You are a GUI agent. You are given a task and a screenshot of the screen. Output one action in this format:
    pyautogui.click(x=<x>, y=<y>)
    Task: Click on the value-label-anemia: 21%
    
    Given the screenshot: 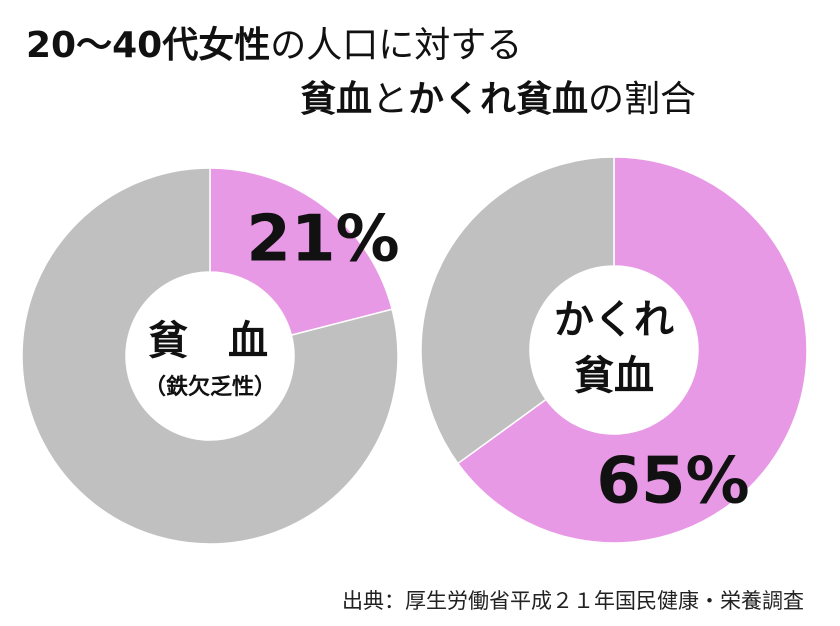 What is the action you would take?
    pyautogui.click(x=322, y=240)
    